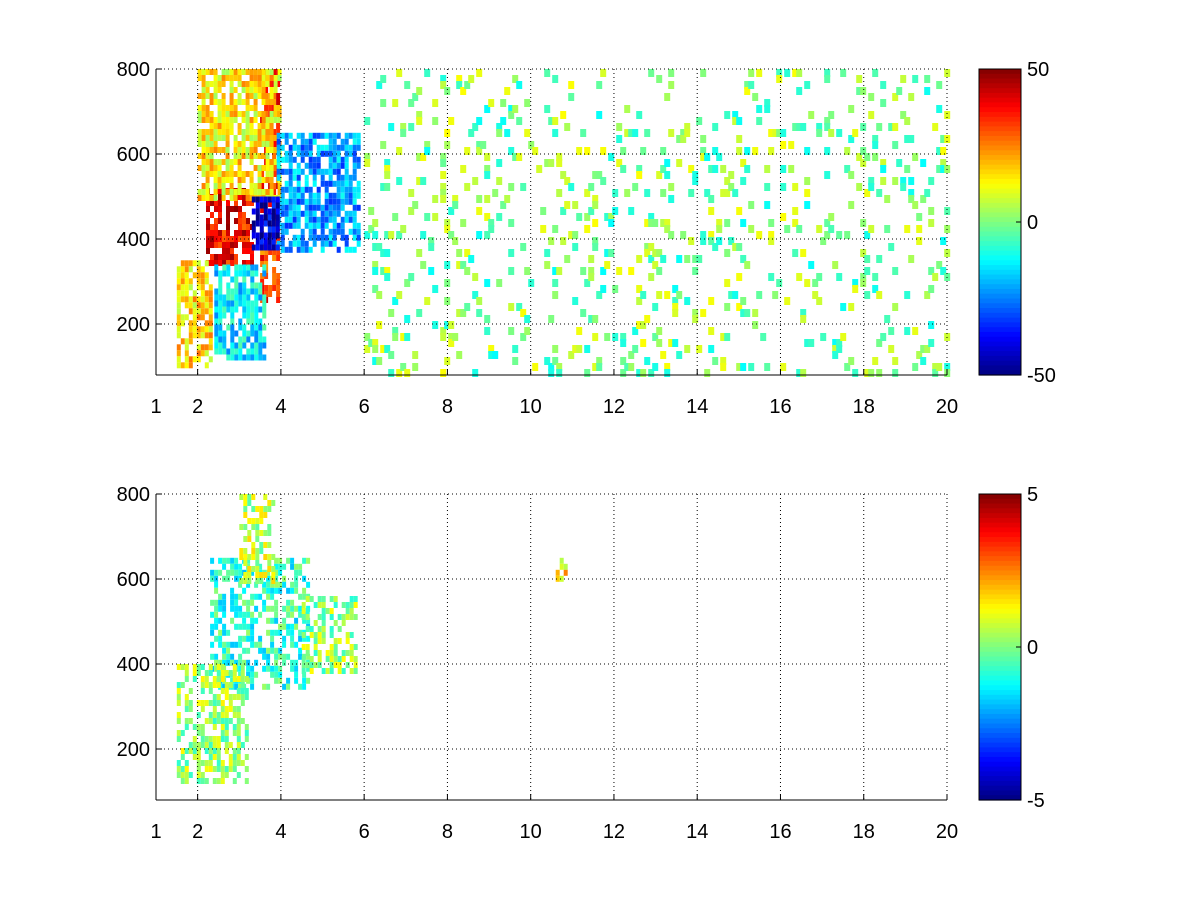 This screenshot has height=900, width=1200. What do you see at coordinates (155, 832) in the screenshot?
I see `x-tick-label: 1` at bounding box center [155, 832].